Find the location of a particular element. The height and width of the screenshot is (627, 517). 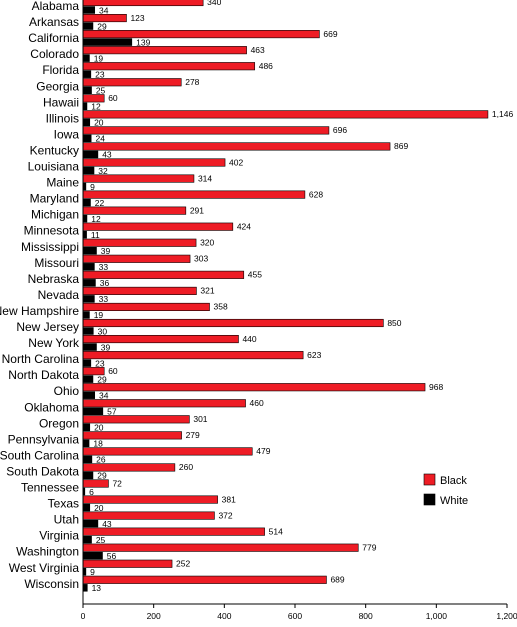

value-label-white-maine: 9 is located at coordinates (92, 187).